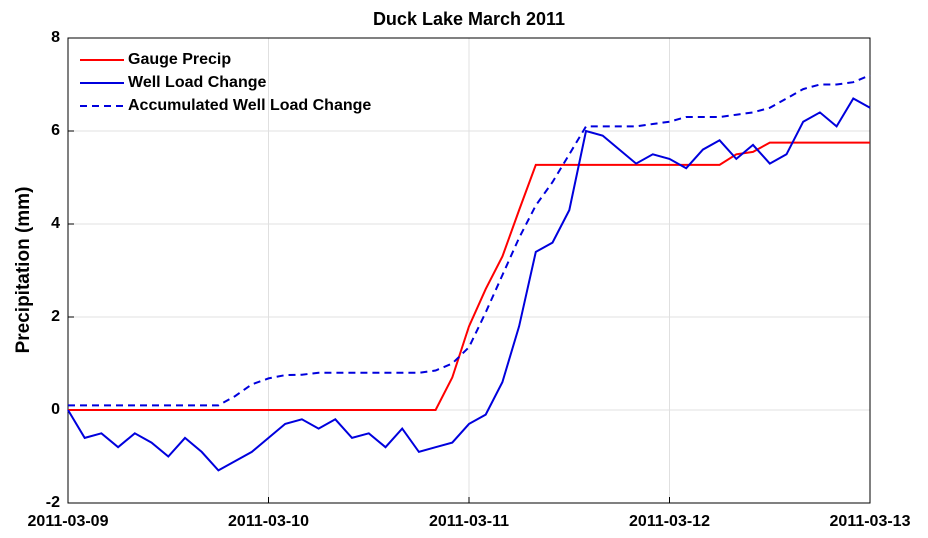 Image resolution: width=928 pixels, height=538 pixels. Describe the element at coordinates (68, 521) in the screenshot. I see `x-tick-label: 2011-03-09` at that location.